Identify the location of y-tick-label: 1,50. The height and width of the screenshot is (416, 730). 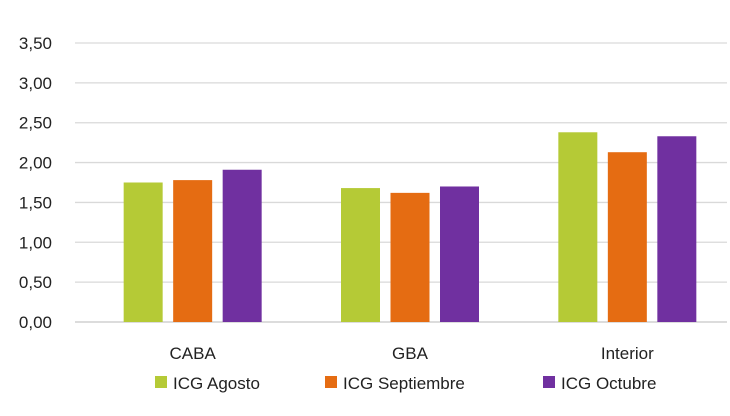
(35, 202).